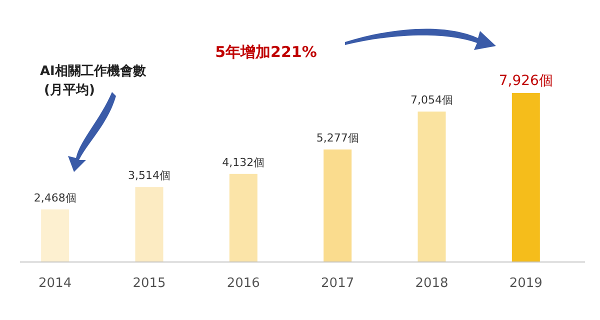  What do you see at coordinates (525, 283) in the screenshot?
I see `x-tick-label: 2019` at bounding box center [525, 283].